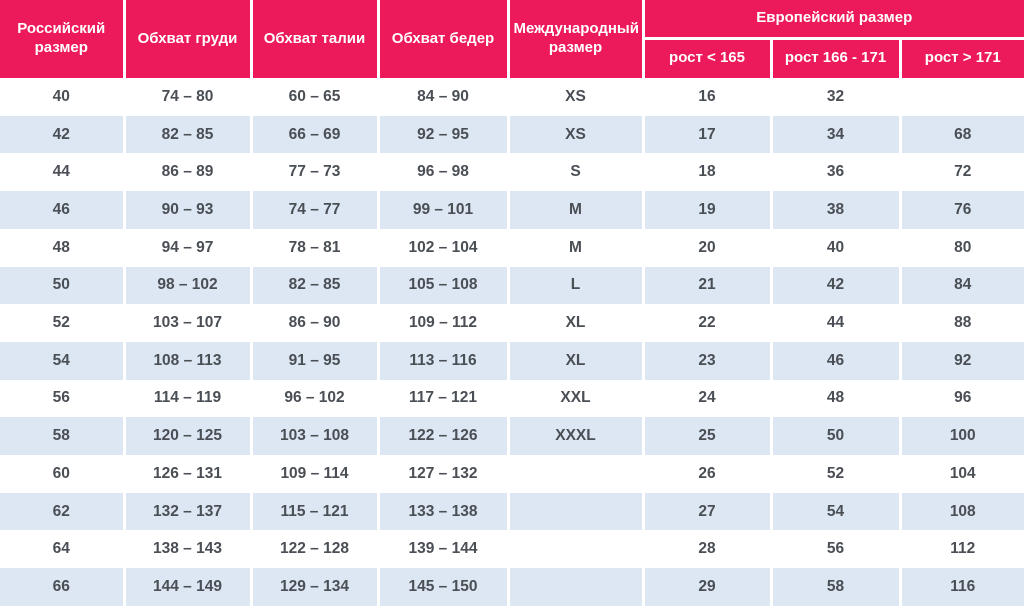 This screenshot has height=606, width=1024. What do you see at coordinates (444, 97) in the screenshot?
I see `cell: 84 – 90` at bounding box center [444, 97].